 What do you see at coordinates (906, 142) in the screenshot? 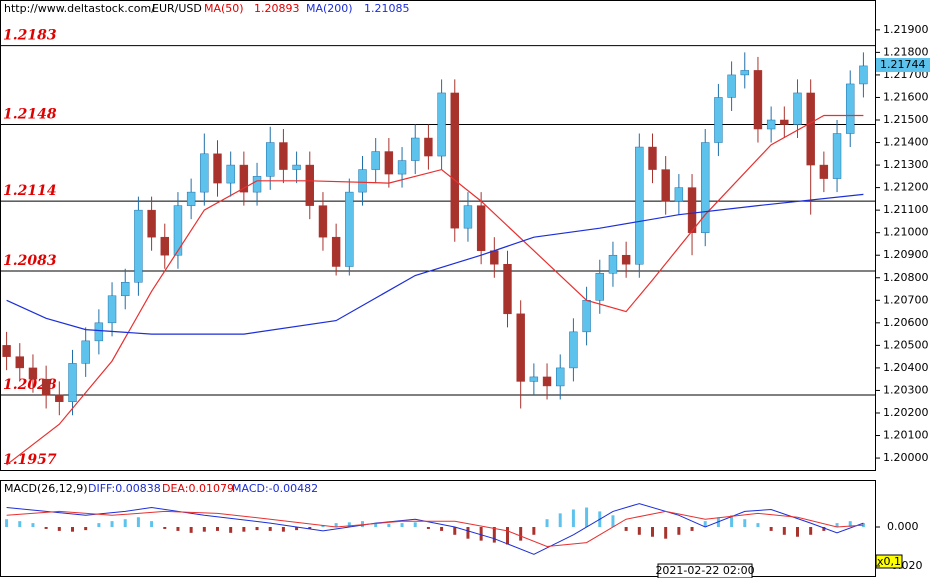
I see `y-tick-label: 1.21400` at bounding box center [906, 142].